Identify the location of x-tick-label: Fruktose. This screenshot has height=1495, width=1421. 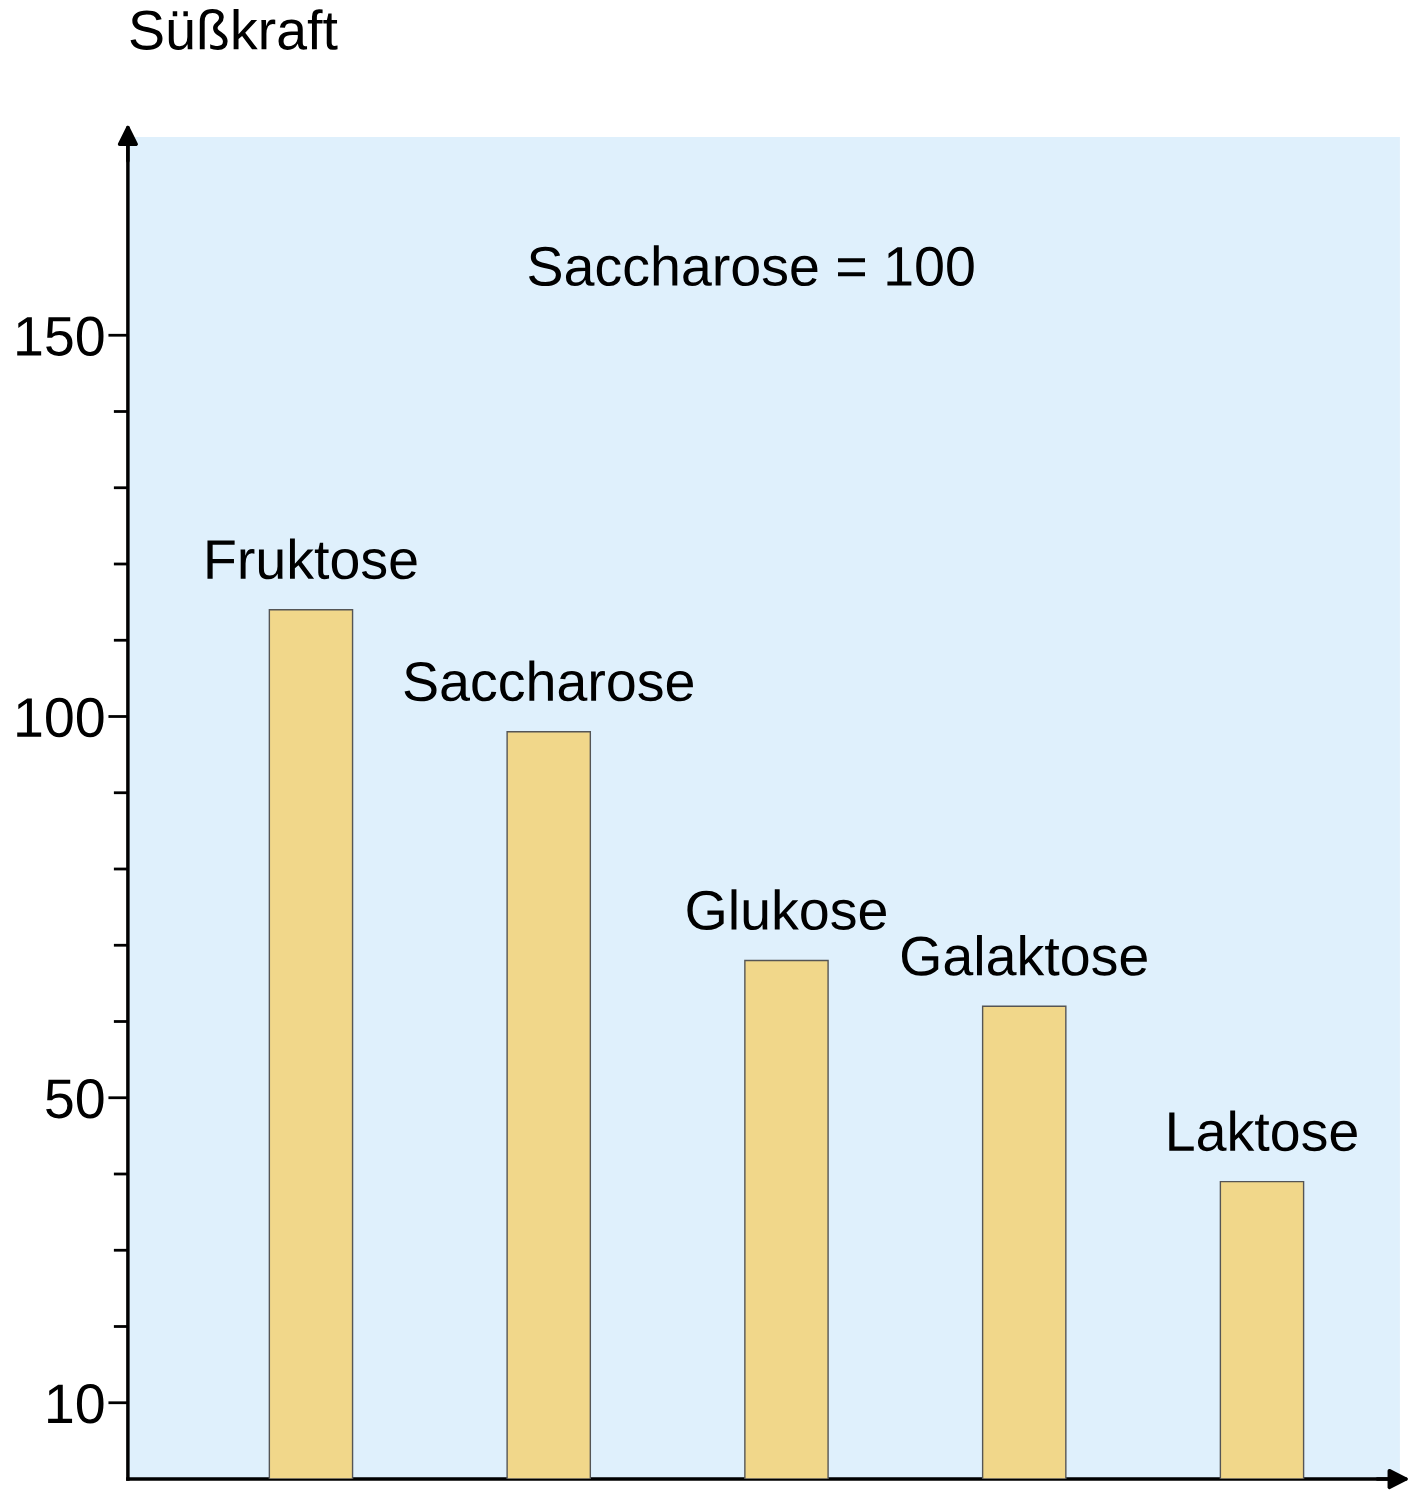
(312, 559).